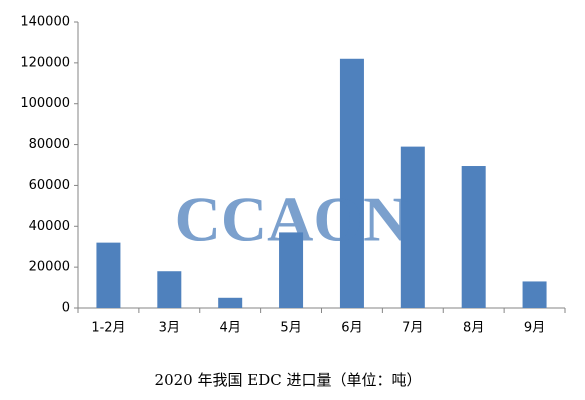 The height and width of the screenshot is (400, 585). I want to click on x-tick-label: 1-2月, so click(108, 328).